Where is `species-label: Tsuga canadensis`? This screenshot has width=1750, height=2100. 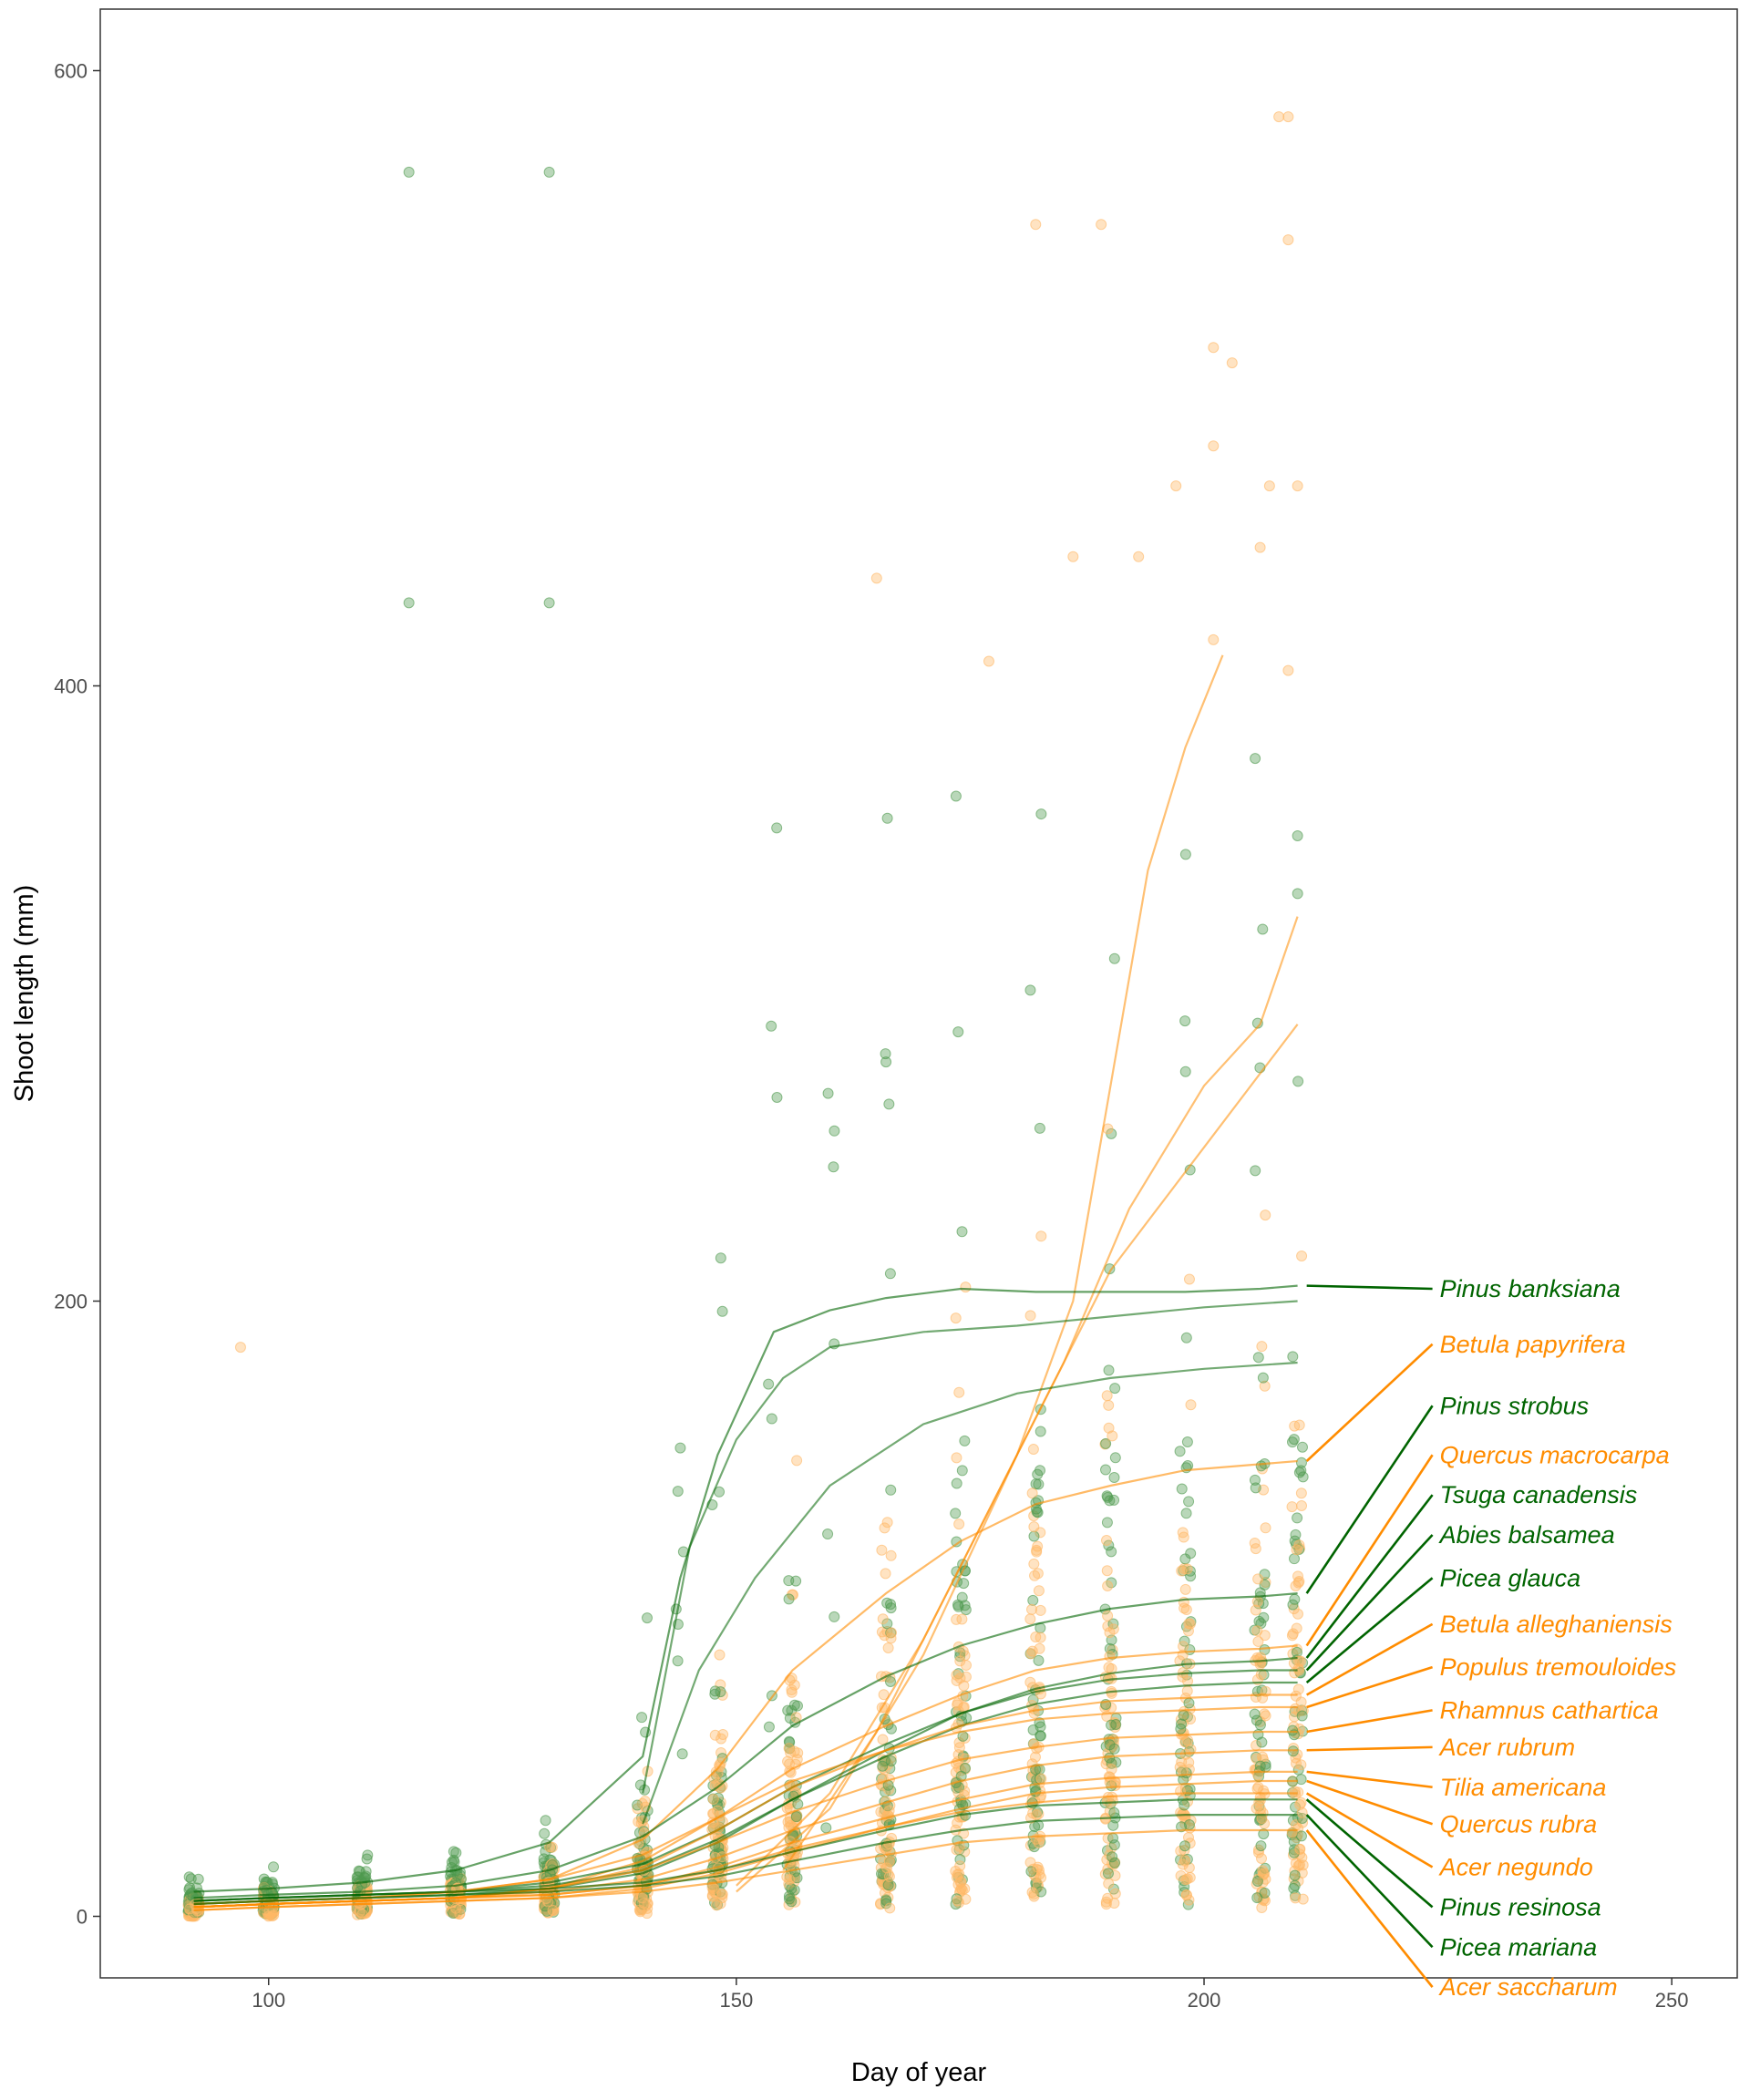
species-label: Tsuga canadensis is located at coordinates (1539, 1495).